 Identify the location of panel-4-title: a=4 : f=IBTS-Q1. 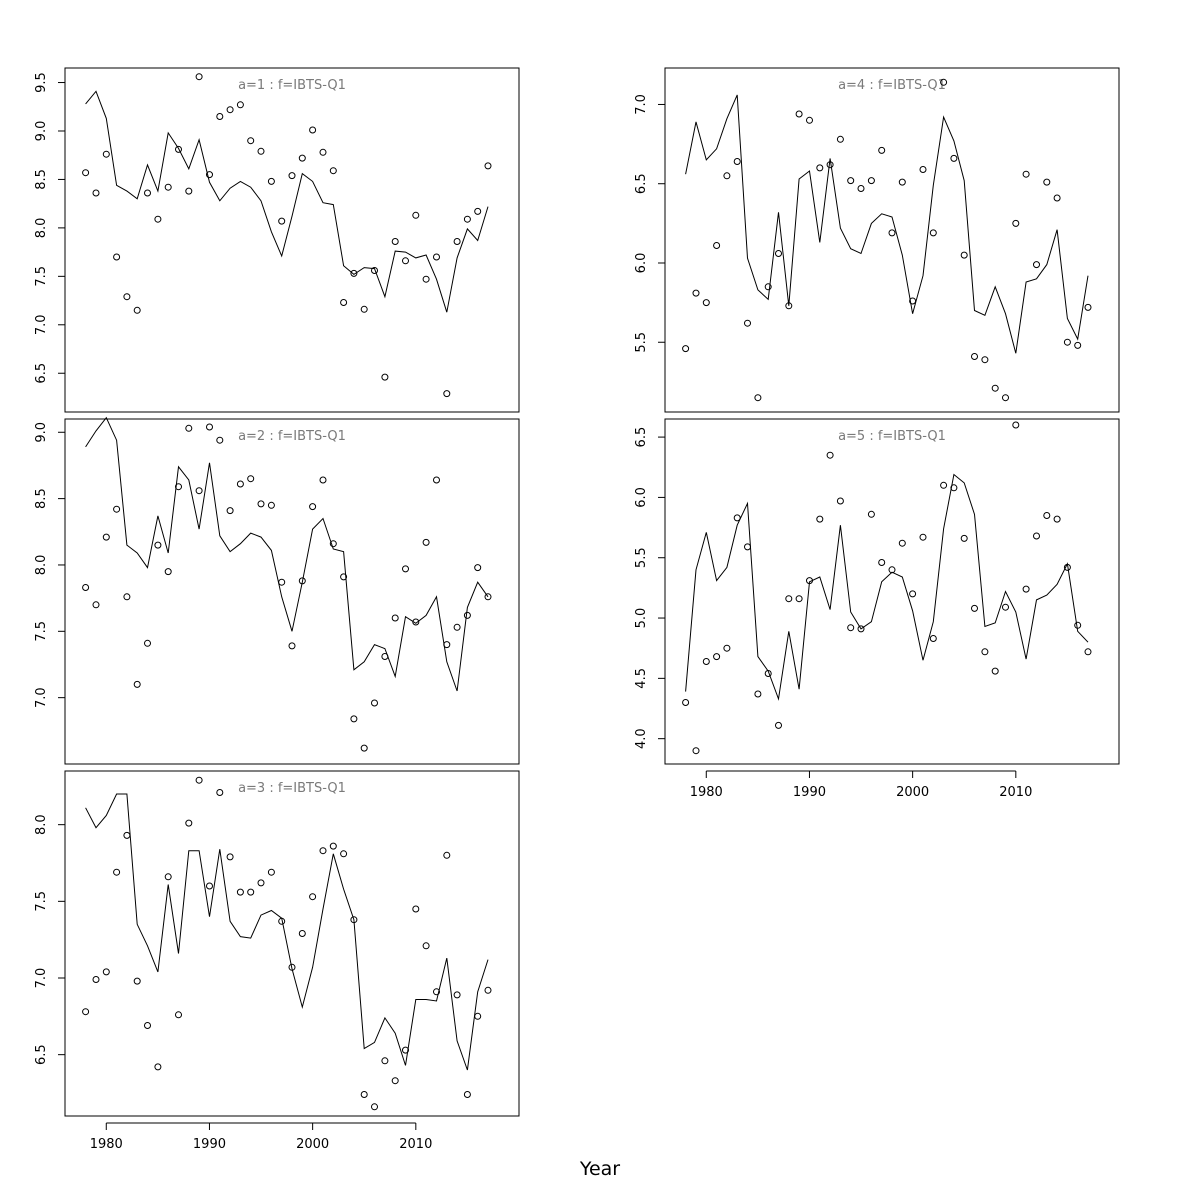
(892, 85).